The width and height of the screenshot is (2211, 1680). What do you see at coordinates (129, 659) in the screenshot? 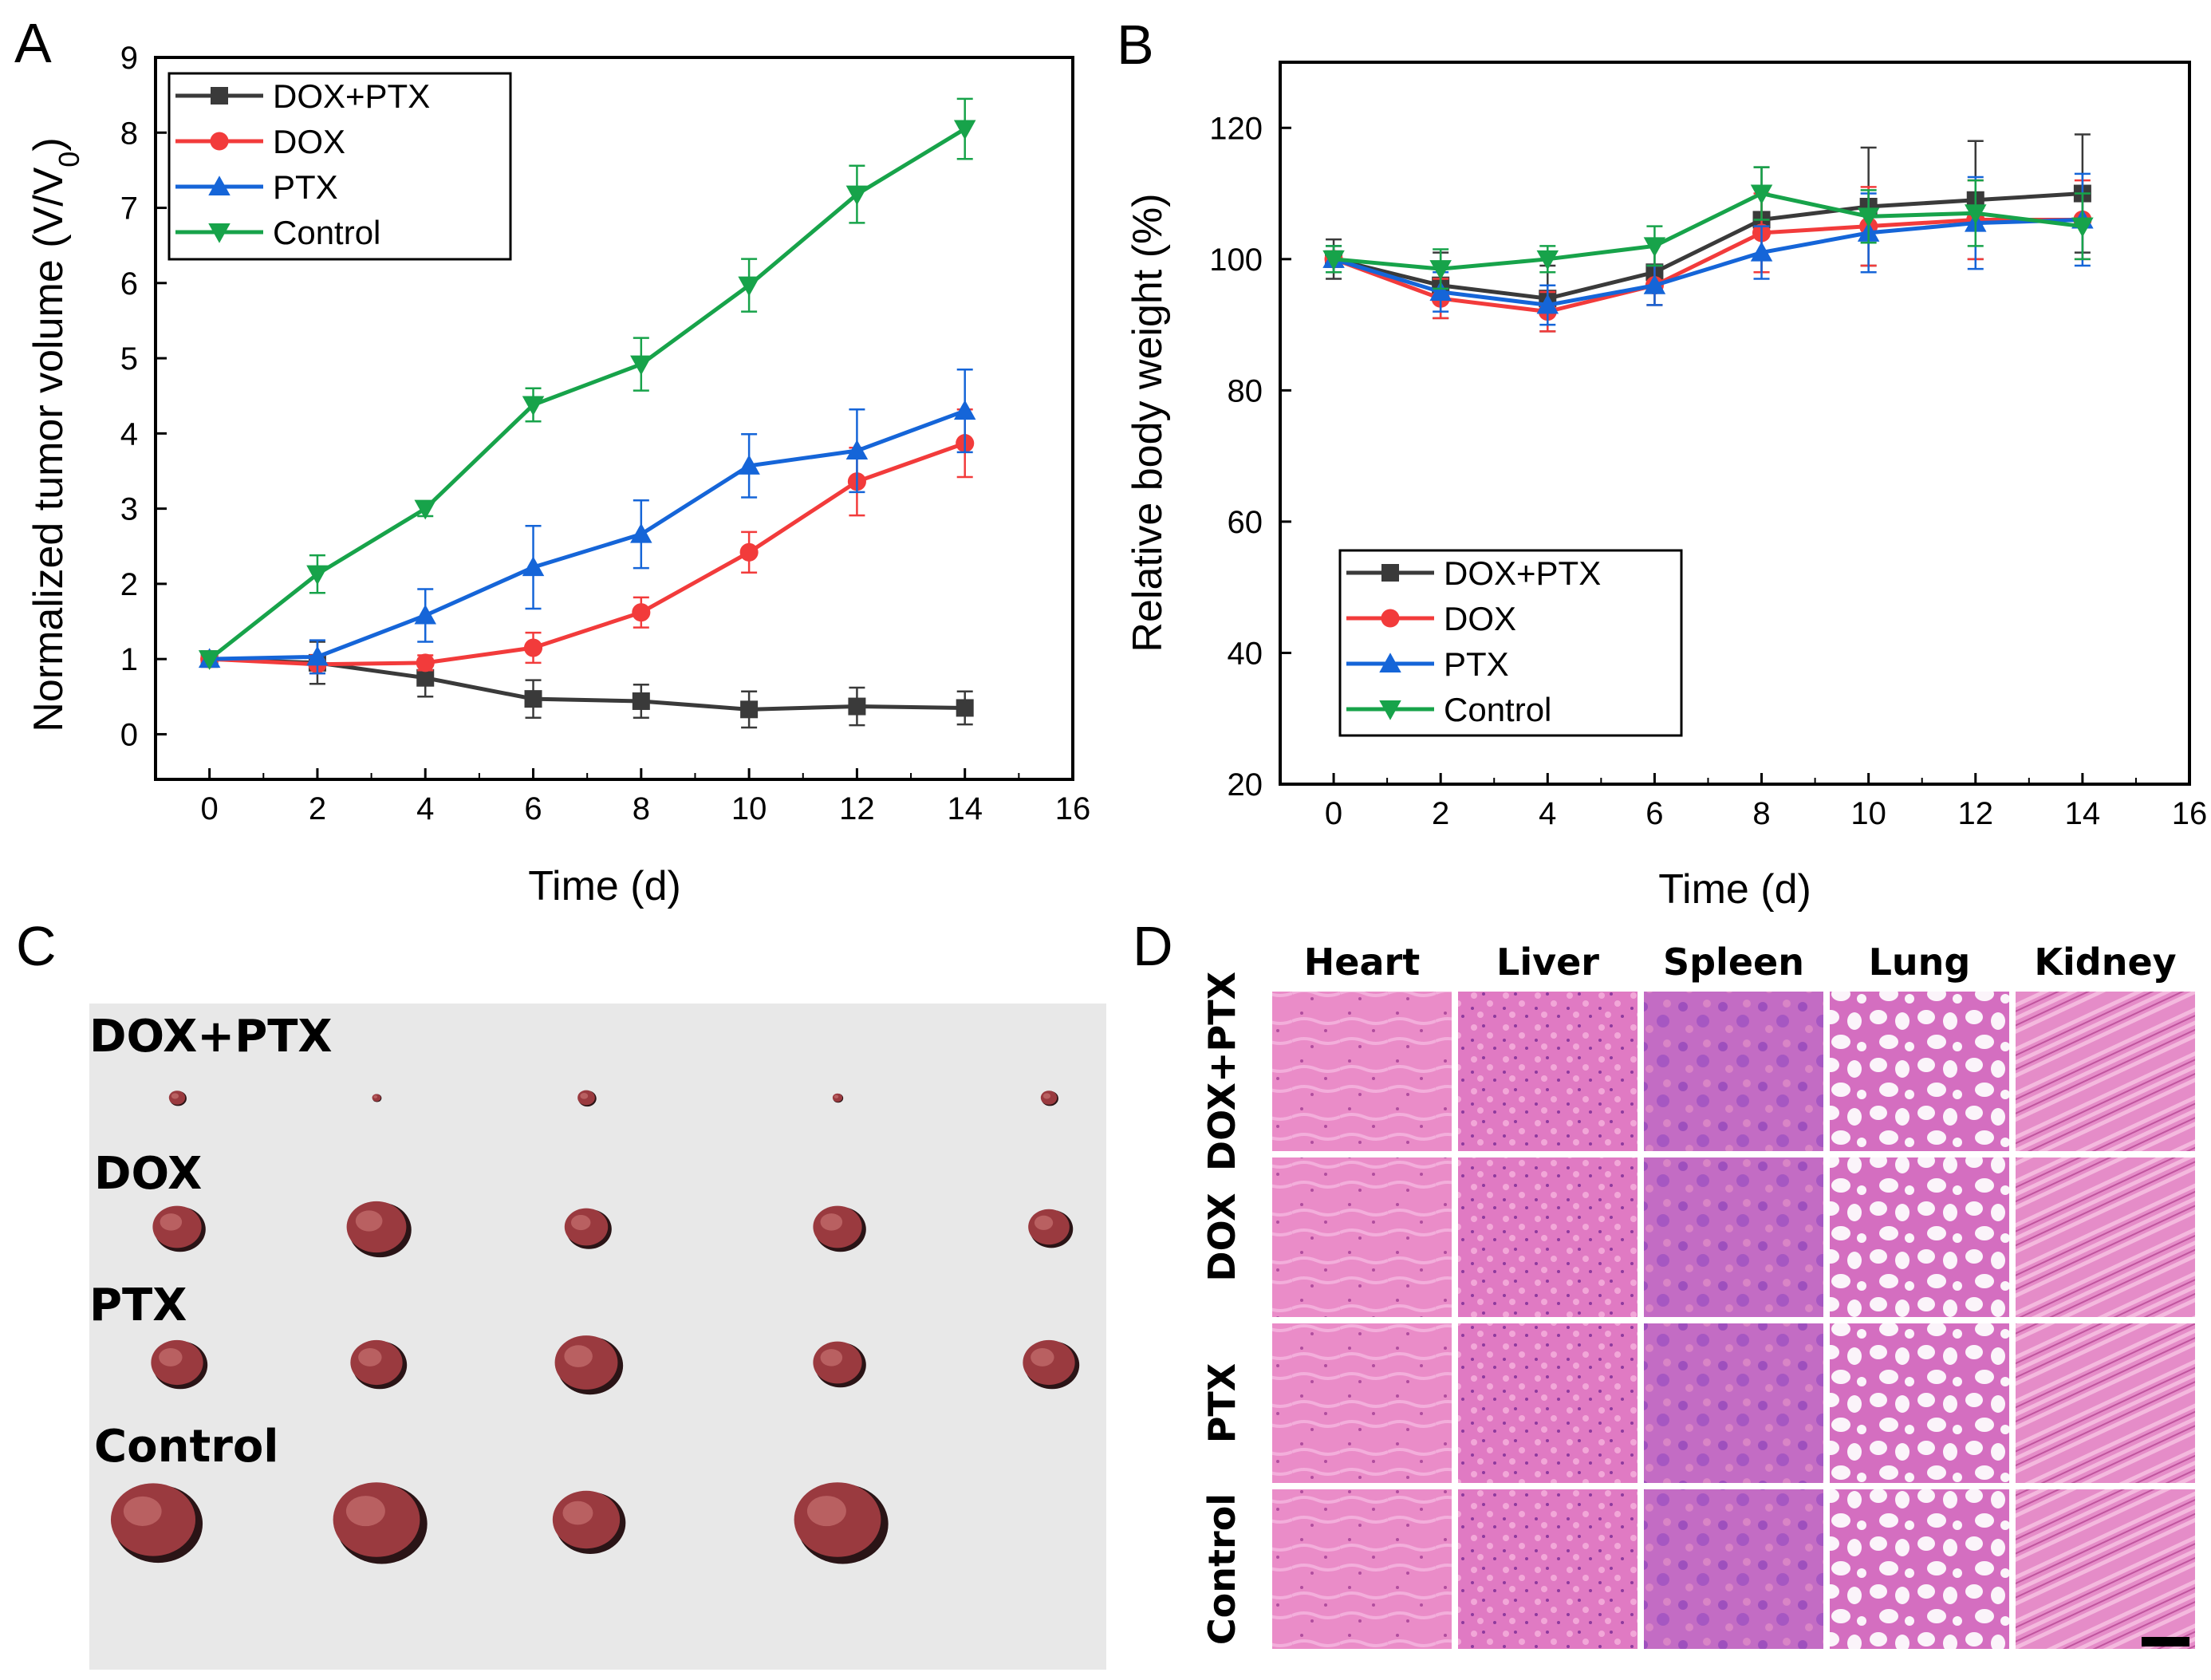
I see `y-tick-label: 1` at bounding box center [129, 659].